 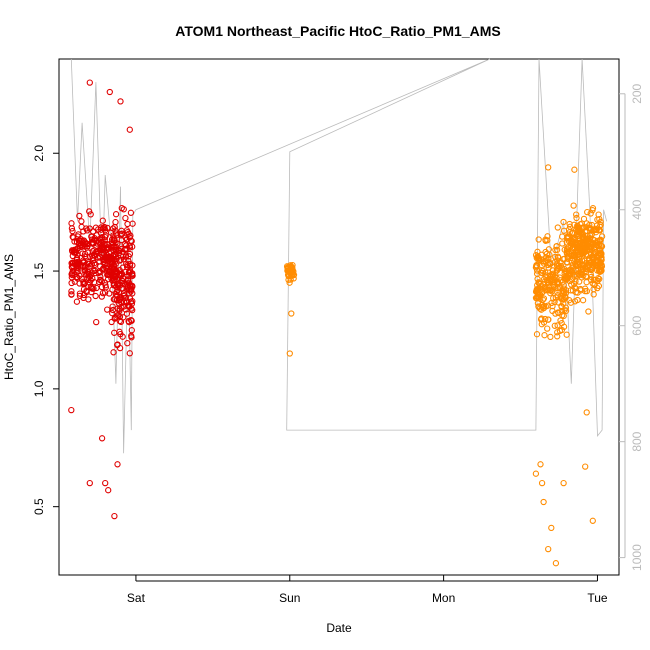 I want to click on y2-tick-label: 600, so click(x=637, y=325).